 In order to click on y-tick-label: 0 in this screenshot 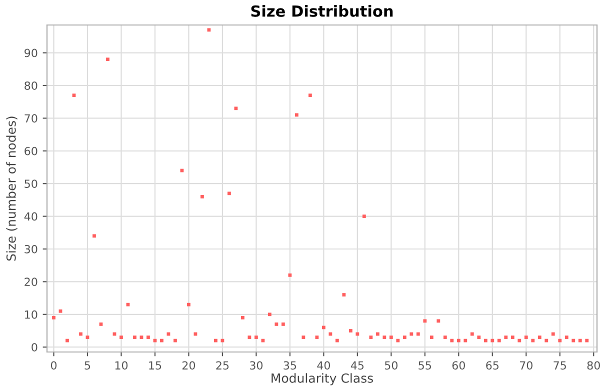, I will do `click(35, 347)`.